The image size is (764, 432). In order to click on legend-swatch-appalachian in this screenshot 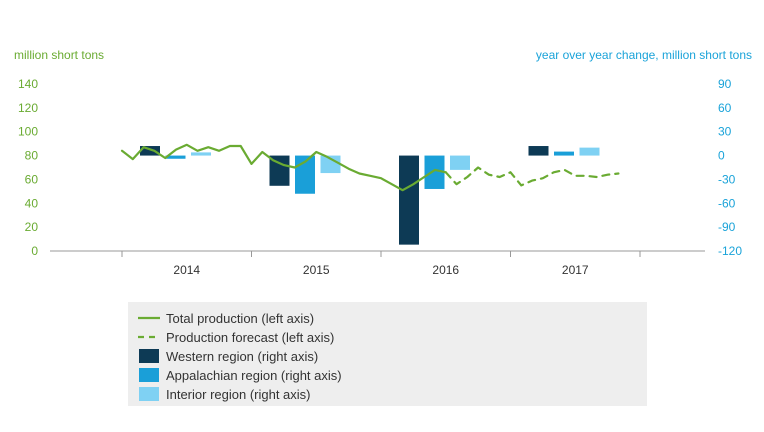, I will do `click(149, 375)`.